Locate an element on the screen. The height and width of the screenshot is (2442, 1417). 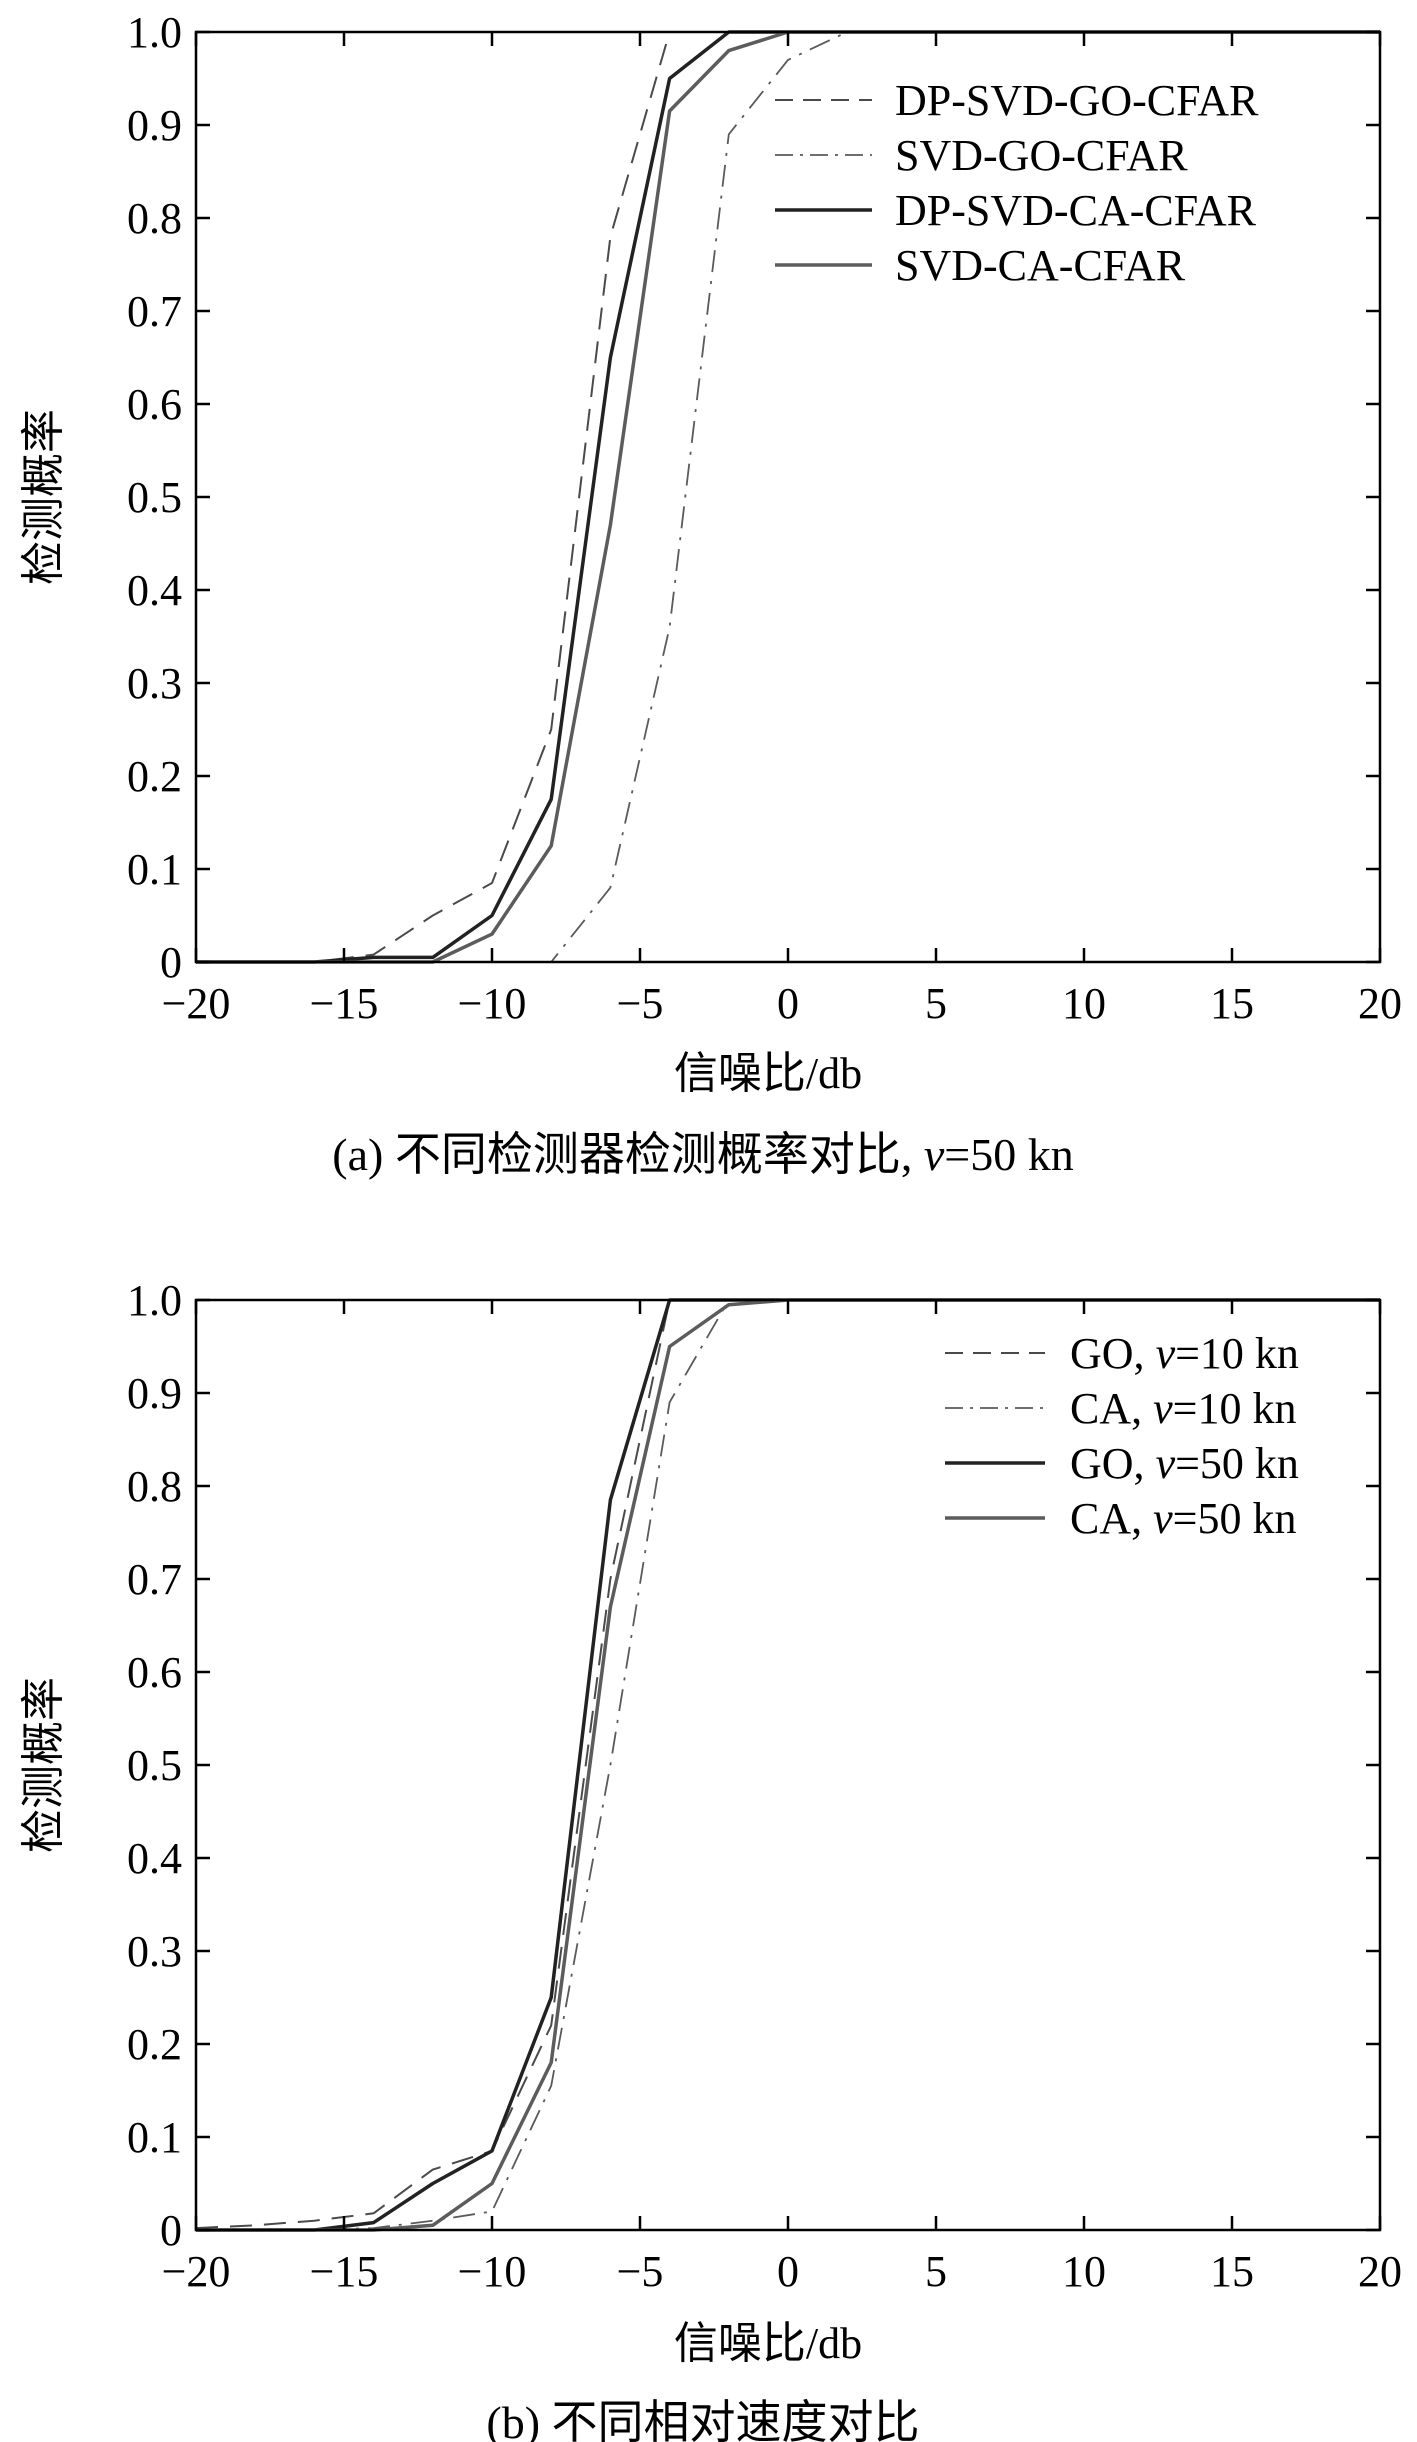
legend-label-part: SVD-CA-CFAR is located at coordinates (1040, 265).